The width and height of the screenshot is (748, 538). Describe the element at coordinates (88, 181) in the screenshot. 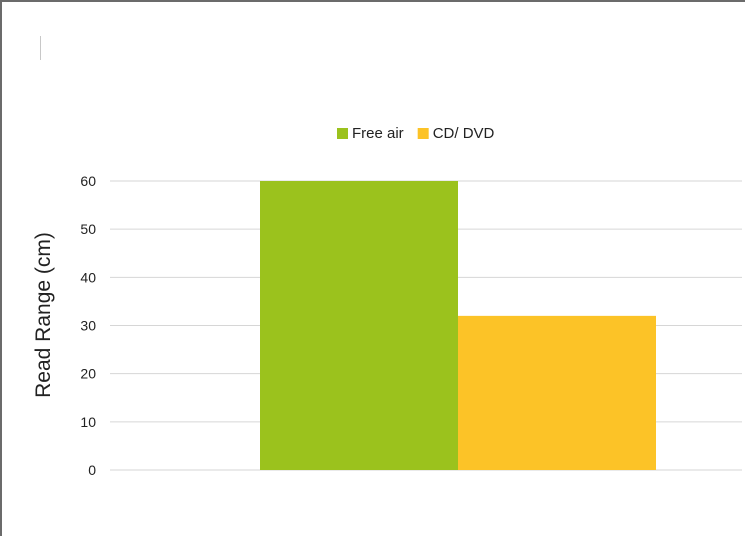

I see `y-tick-label: 60` at that location.